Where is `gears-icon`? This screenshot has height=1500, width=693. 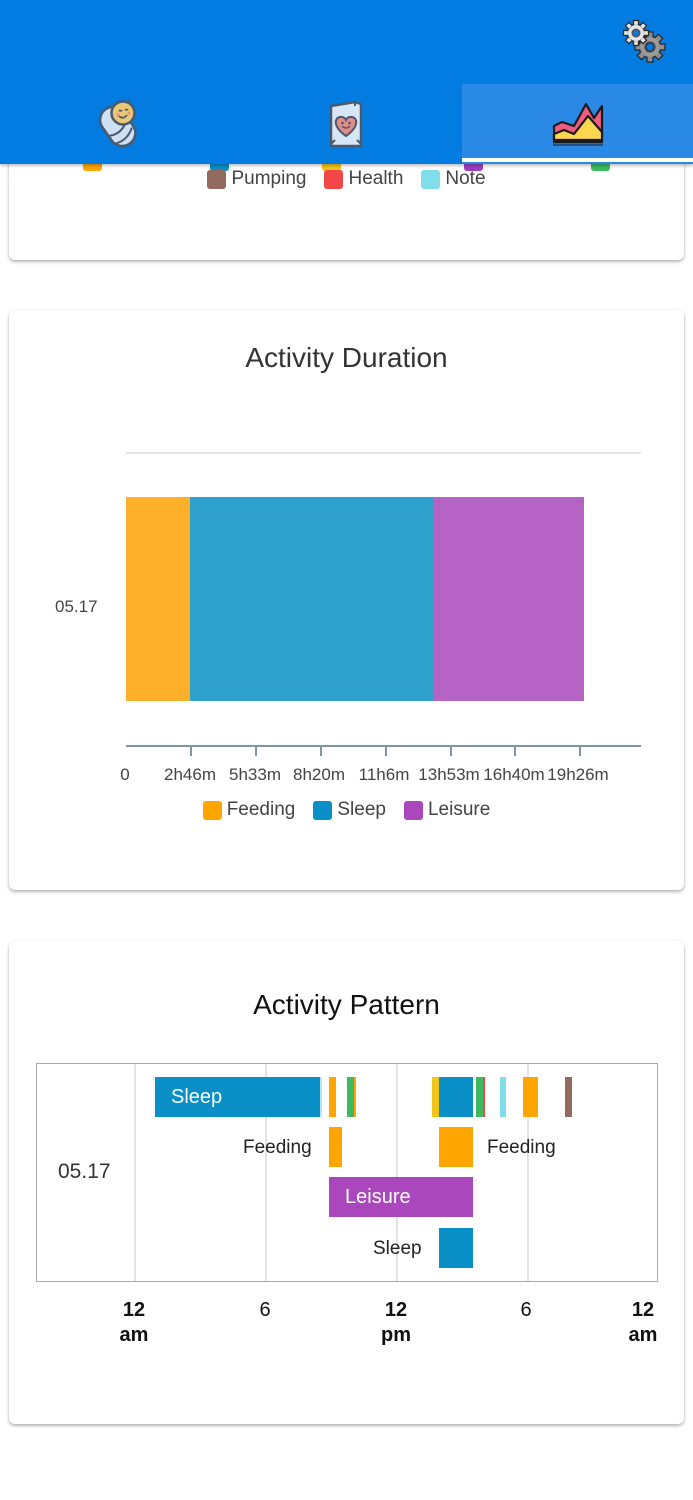
gears-icon is located at coordinates (644, 41).